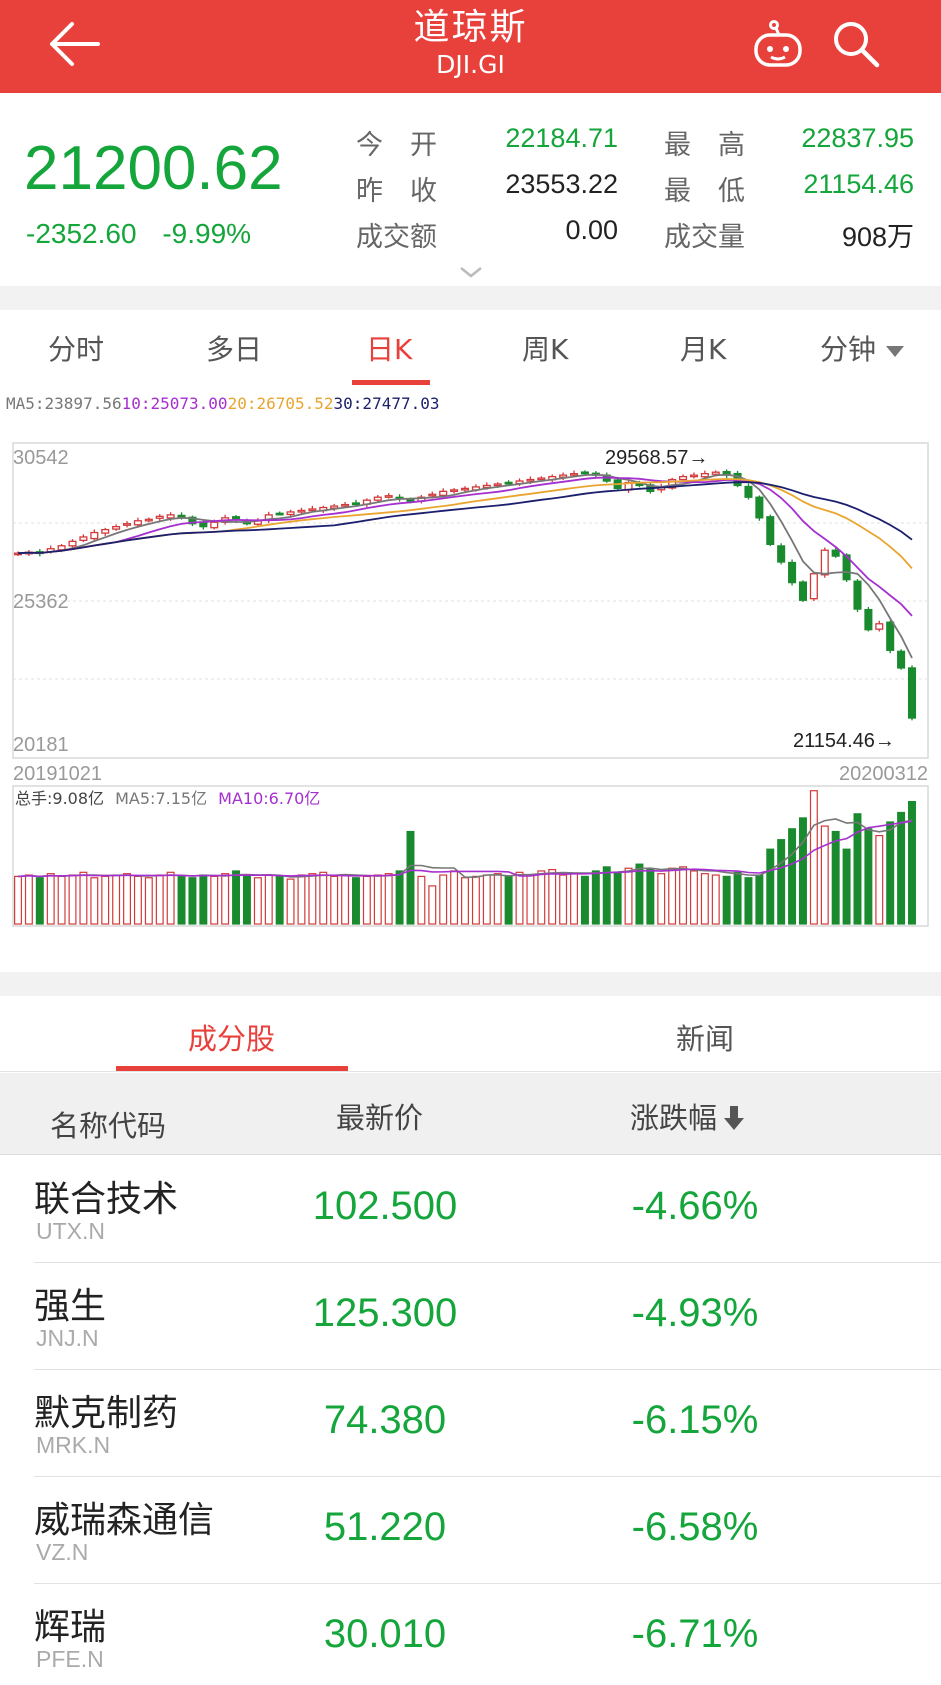 This screenshot has height=1685, width=941. What do you see at coordinates (561, 138) in the screenshot?
I see `open-value: 22184.71` at bounding box center [561, 138].